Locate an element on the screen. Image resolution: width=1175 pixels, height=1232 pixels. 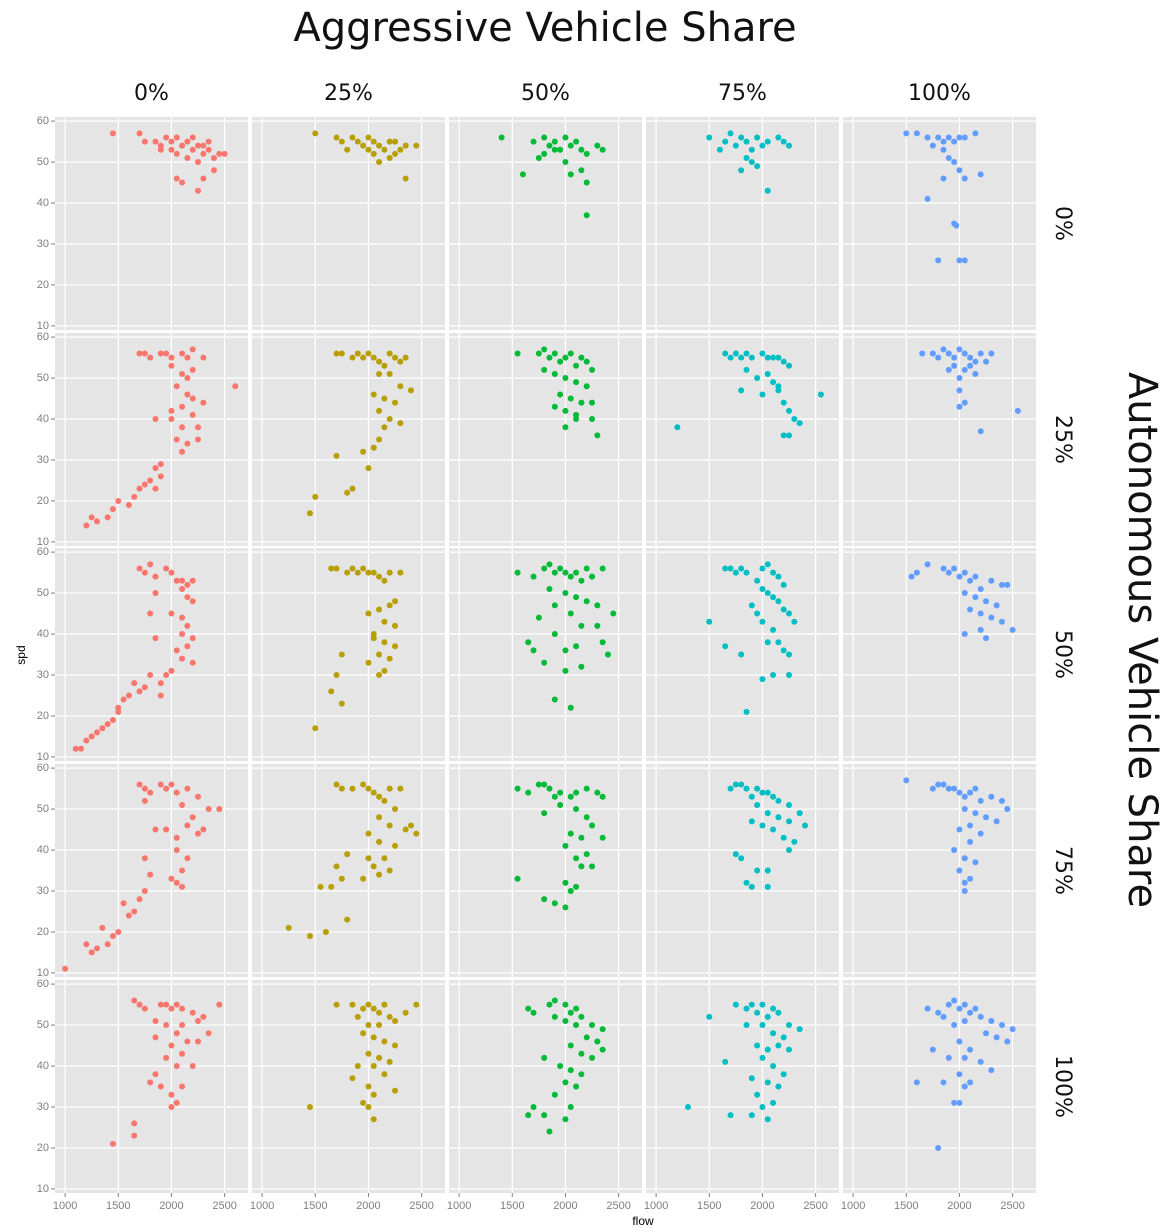
y-tick-label: 30 is located at coordinates (43, 891).